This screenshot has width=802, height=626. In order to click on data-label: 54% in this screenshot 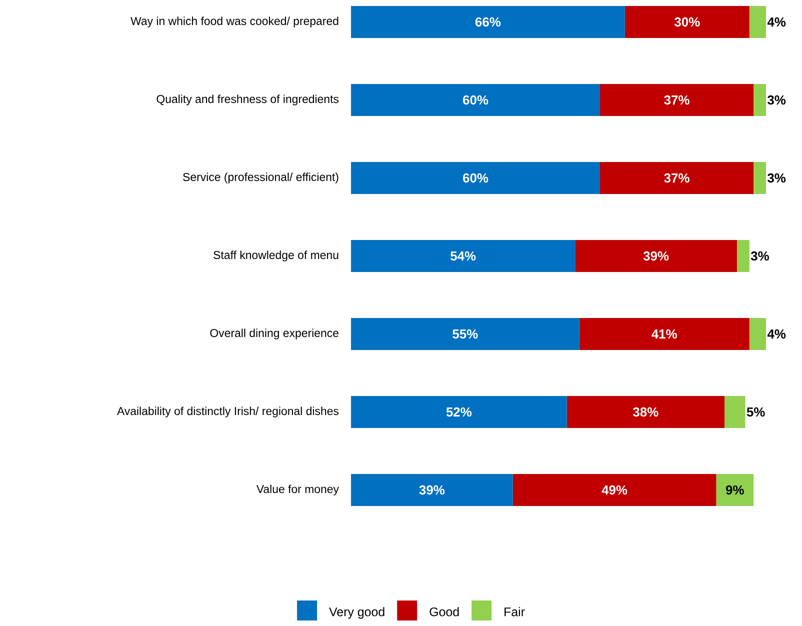, I will do `click(463, 256)`.